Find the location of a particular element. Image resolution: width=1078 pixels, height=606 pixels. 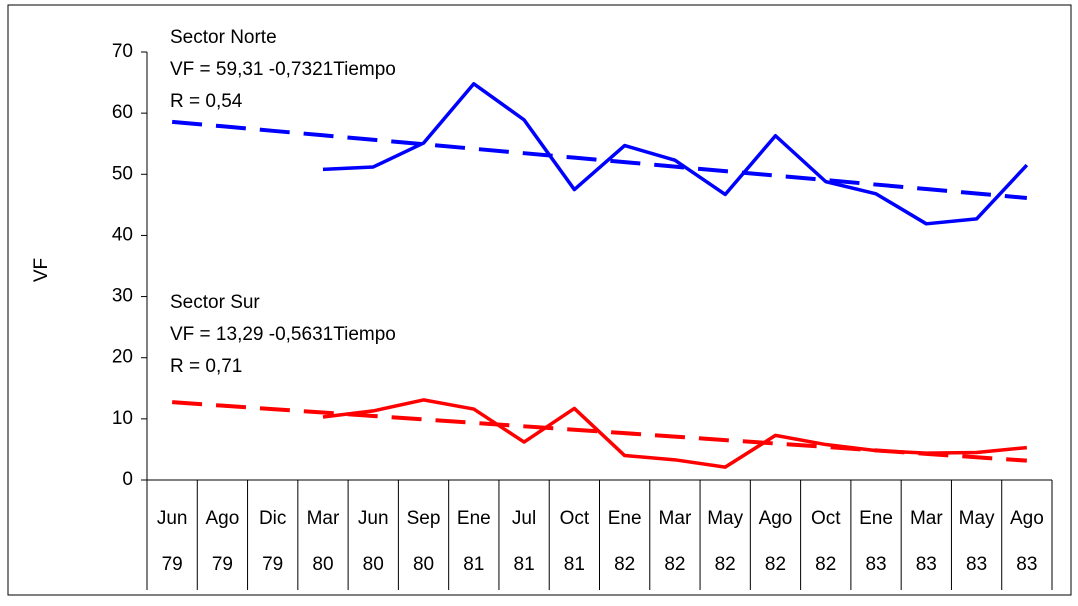

y-tick-label: 60 is located at coordinates (122, 112).